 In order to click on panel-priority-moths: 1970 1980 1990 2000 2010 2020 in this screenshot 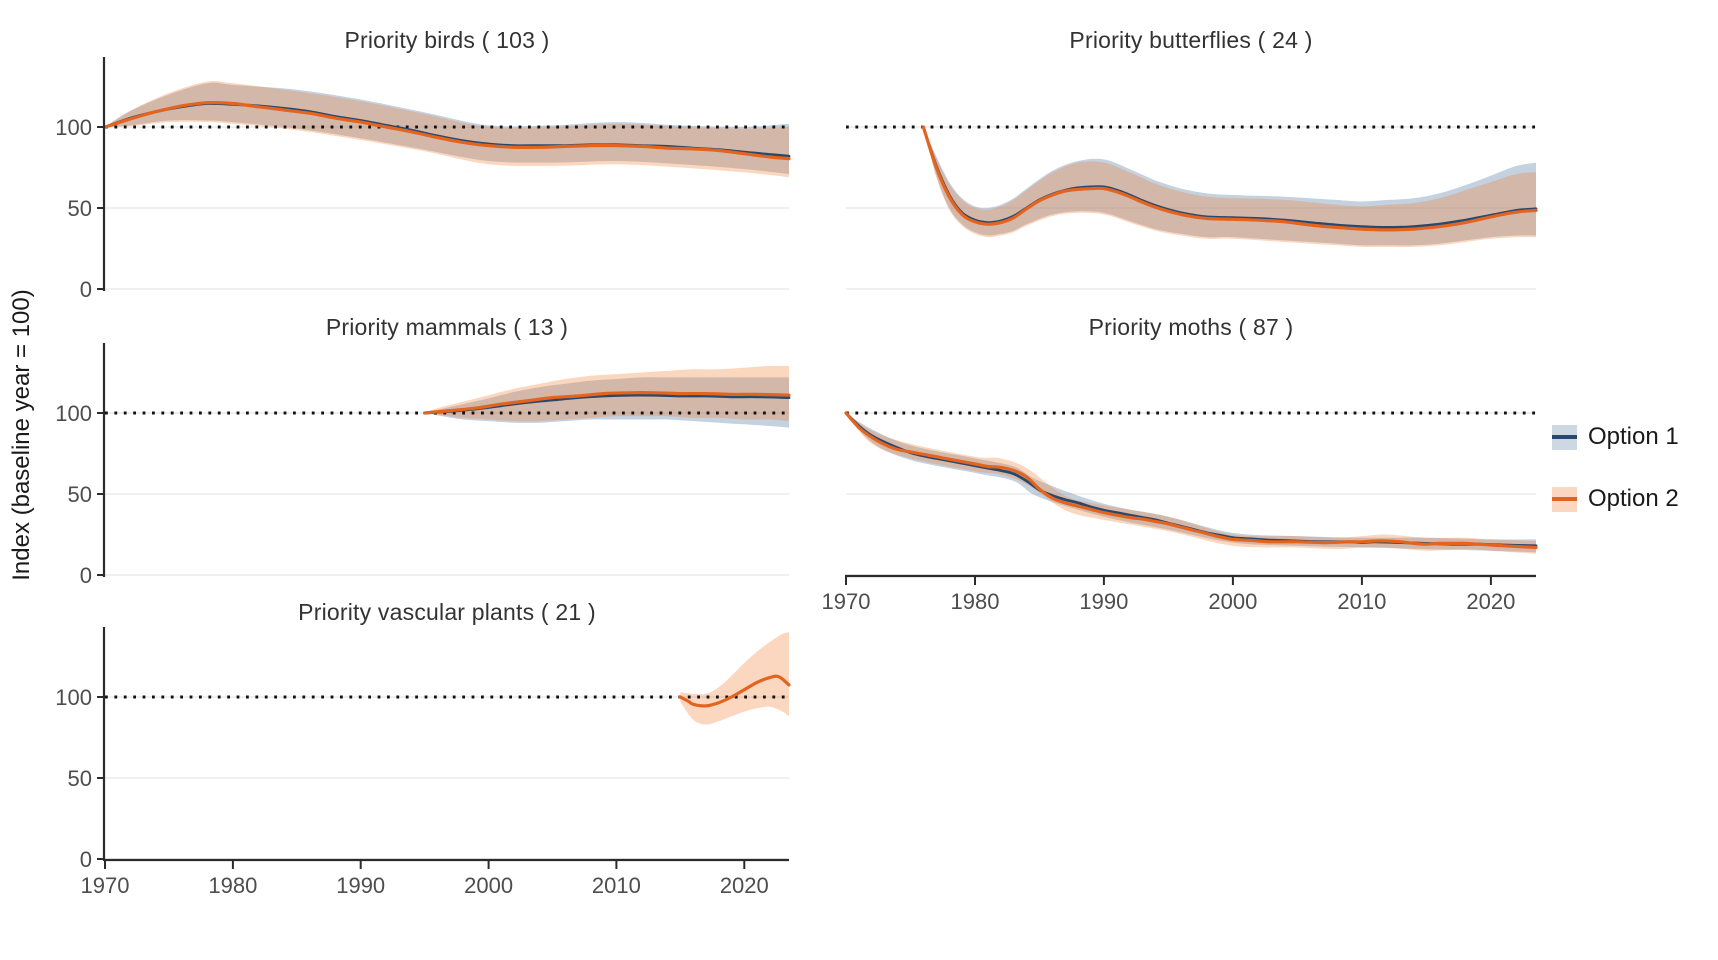, I will do `click(1180, 512)`.